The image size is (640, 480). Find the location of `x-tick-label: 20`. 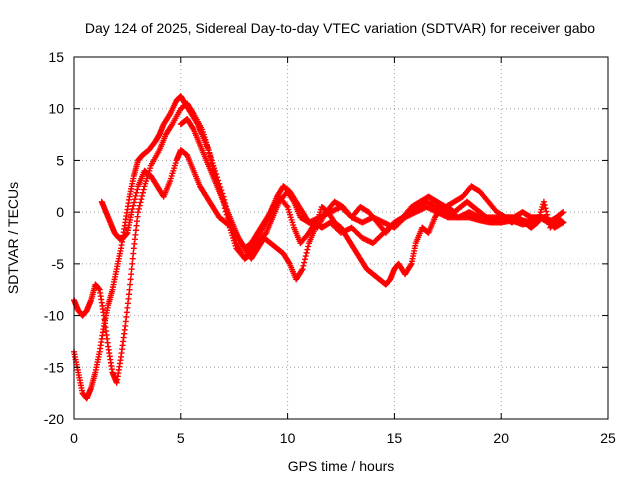

x-tick-label: 20 is located at coordinates (501, 438).